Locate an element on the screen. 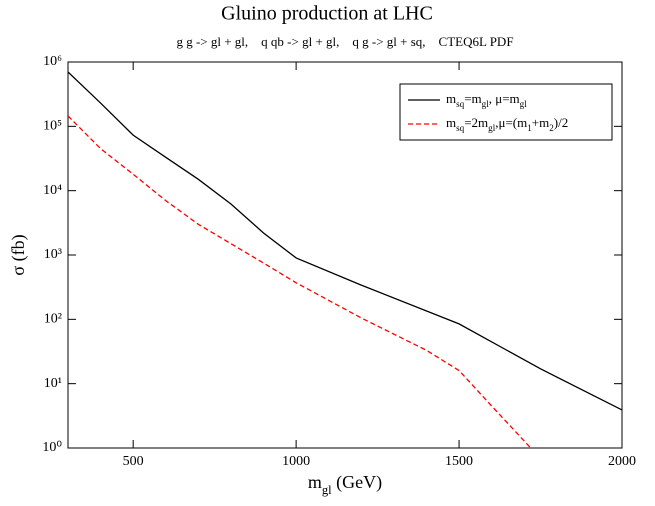 The width and height of the screenshot is (655, 506). y-tick-label: 10² is located at coordinates (53, 319).